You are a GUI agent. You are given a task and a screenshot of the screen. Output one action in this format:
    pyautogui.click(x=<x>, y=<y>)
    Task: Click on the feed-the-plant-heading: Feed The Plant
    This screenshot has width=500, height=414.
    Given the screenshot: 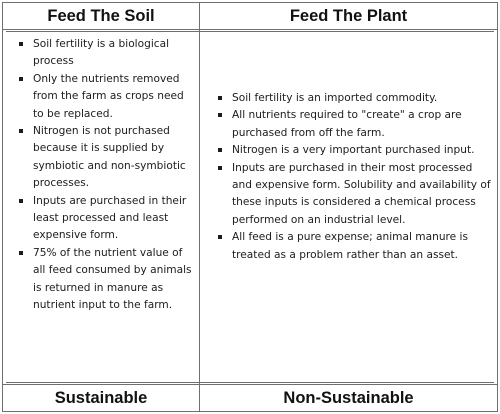 What is the action you would take?
    pyautogui.click(x=348, y=16)
    